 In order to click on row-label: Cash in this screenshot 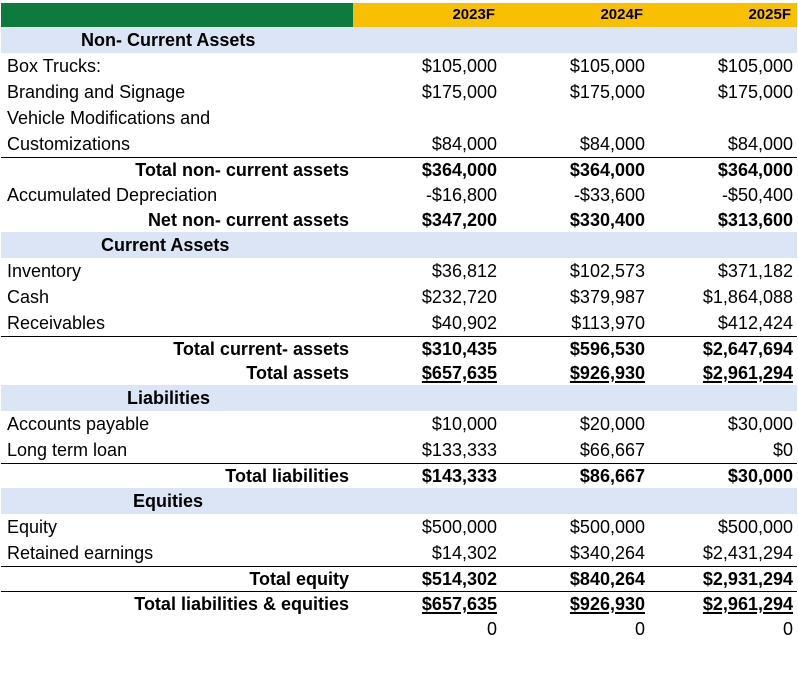, I will do `click(28, 297)`.